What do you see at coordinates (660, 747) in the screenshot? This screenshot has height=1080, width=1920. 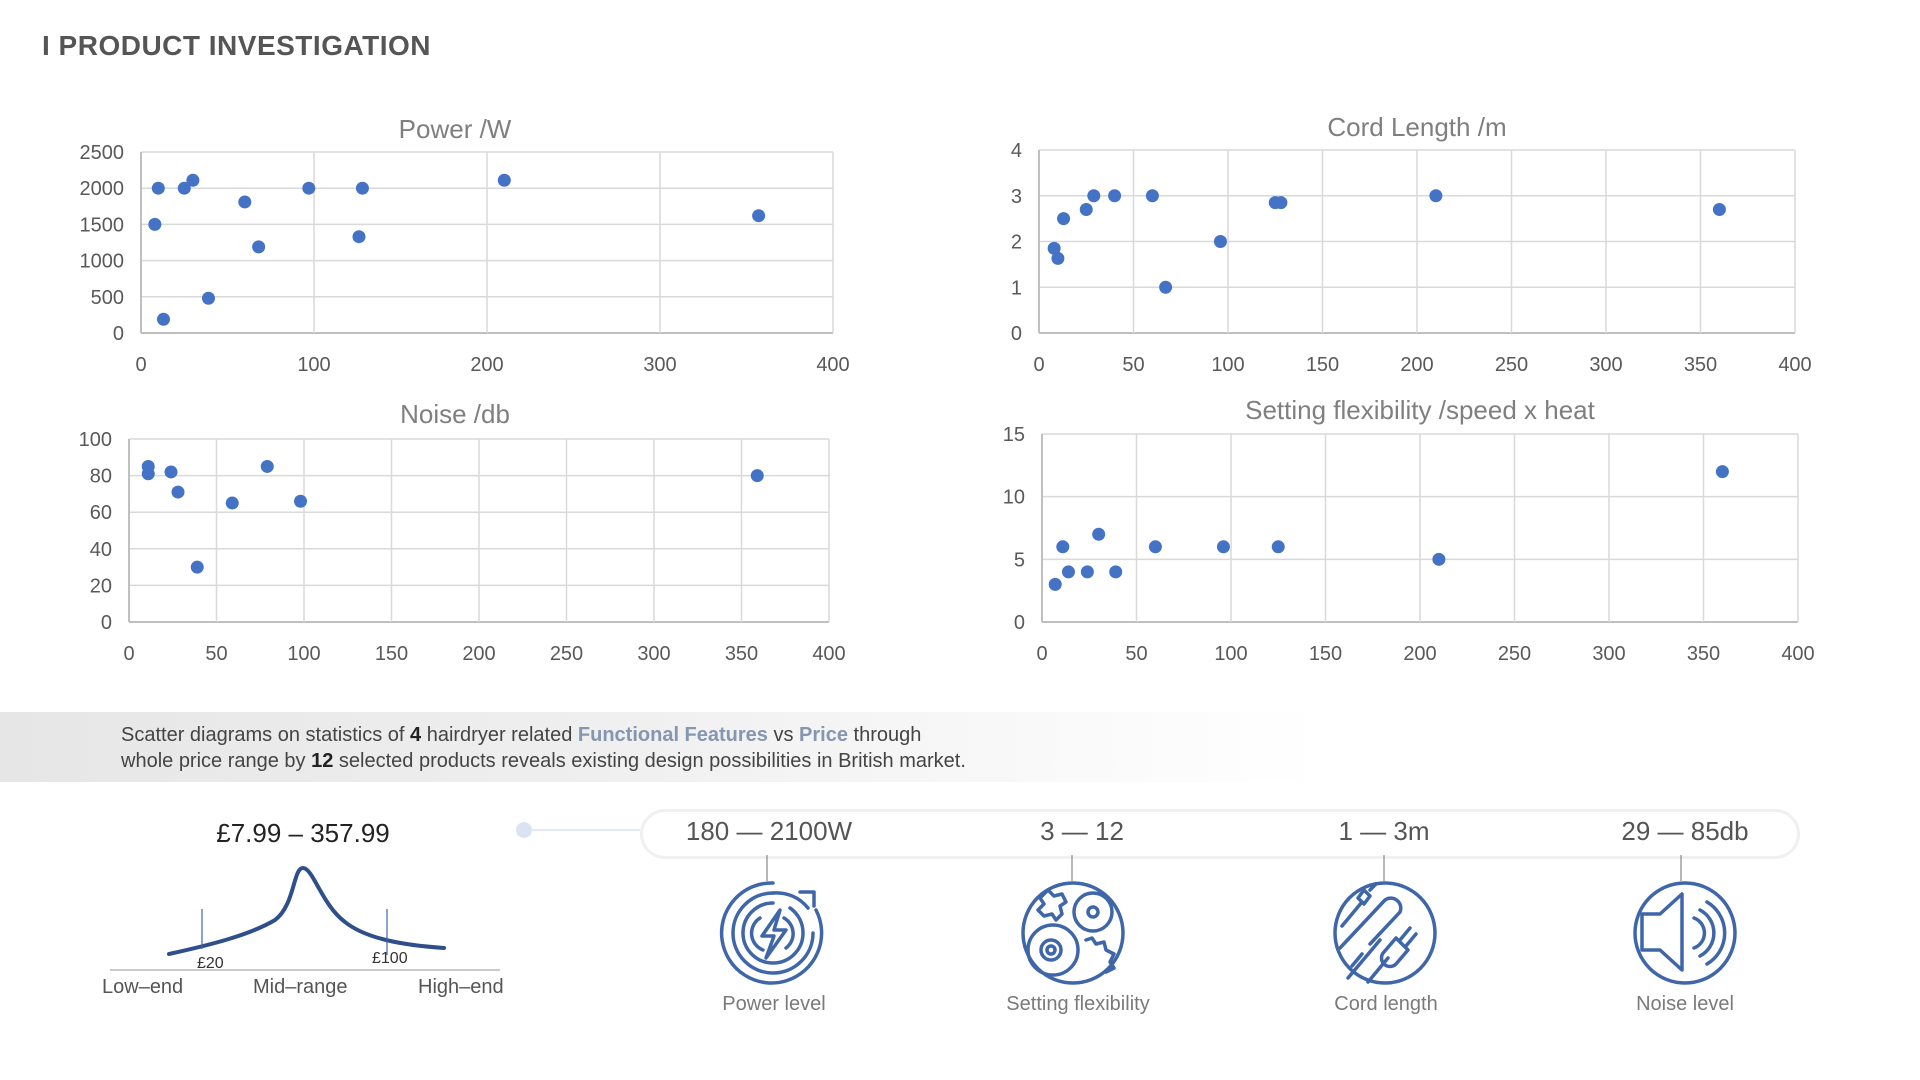 I see `summary-banner` at bounding box center [660, 747].